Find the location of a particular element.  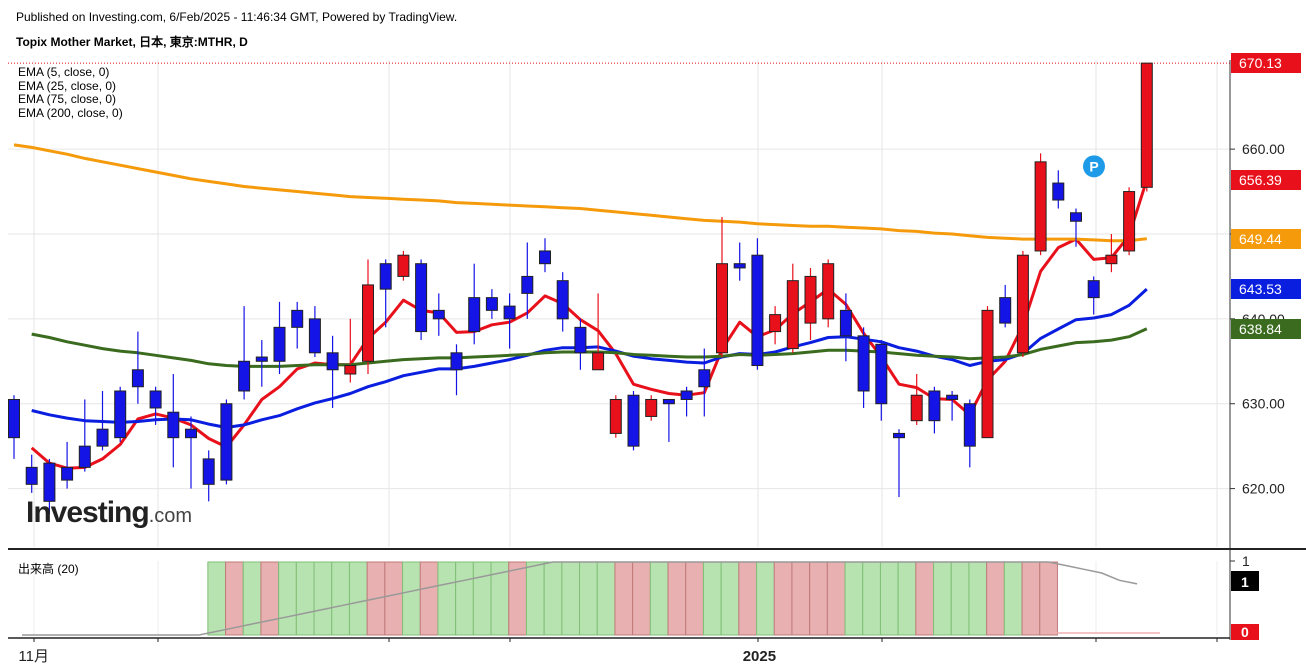

x-axis-label: 2025 is located at coordinates (759, 656).